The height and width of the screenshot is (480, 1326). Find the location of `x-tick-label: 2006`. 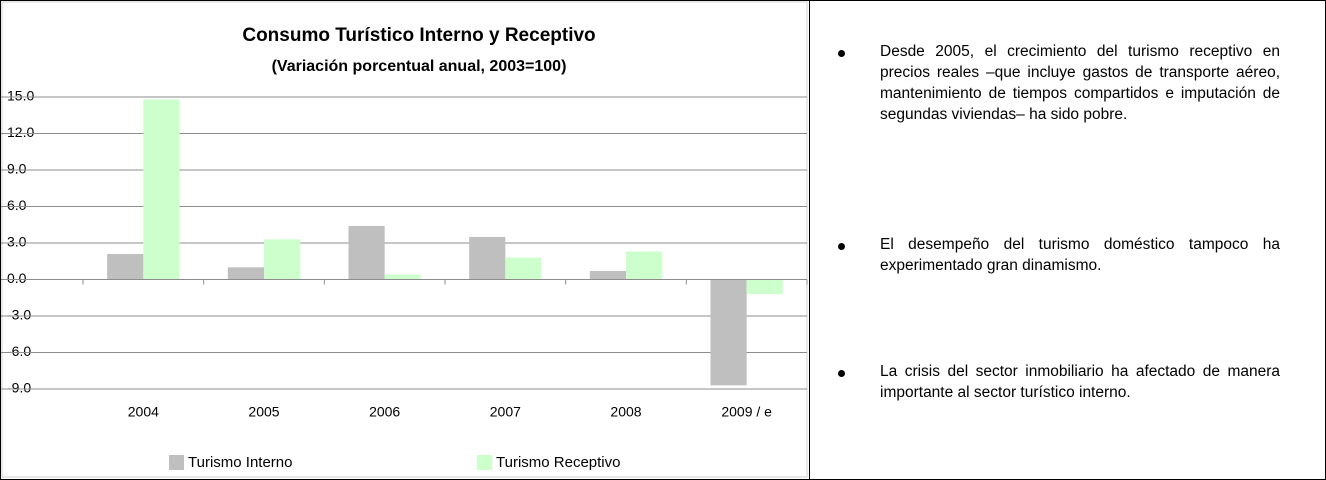

x-tick-label: 2006 is located at coordinates (384, 412).